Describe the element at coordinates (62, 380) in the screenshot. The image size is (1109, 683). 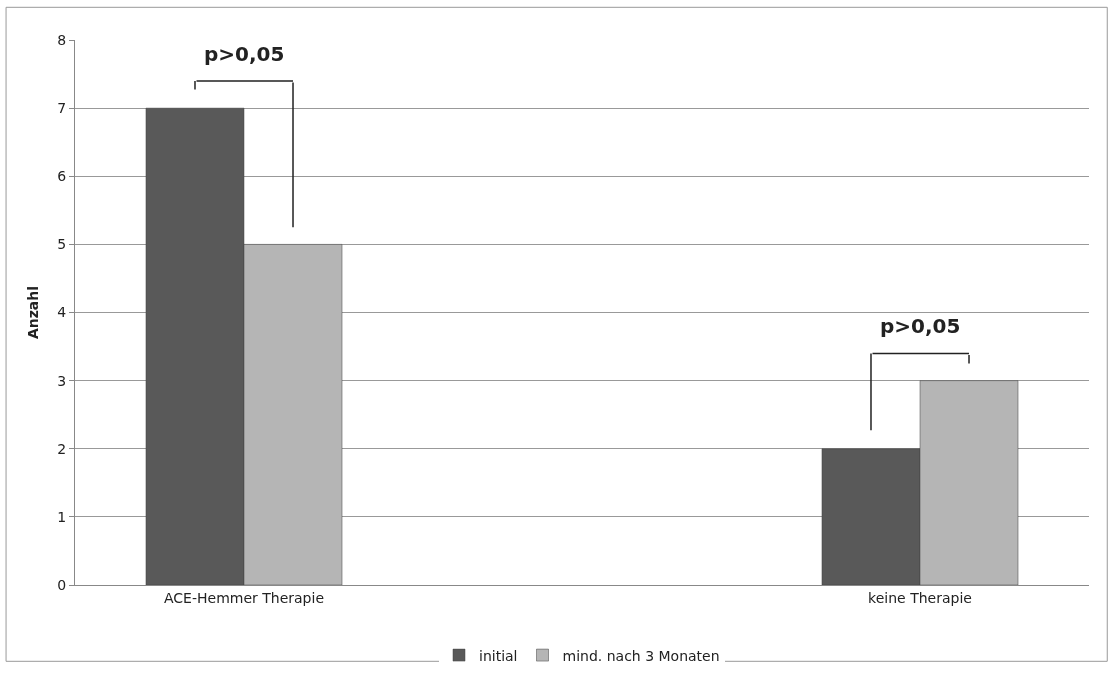
I see `y-tick-label: 3` at that location.